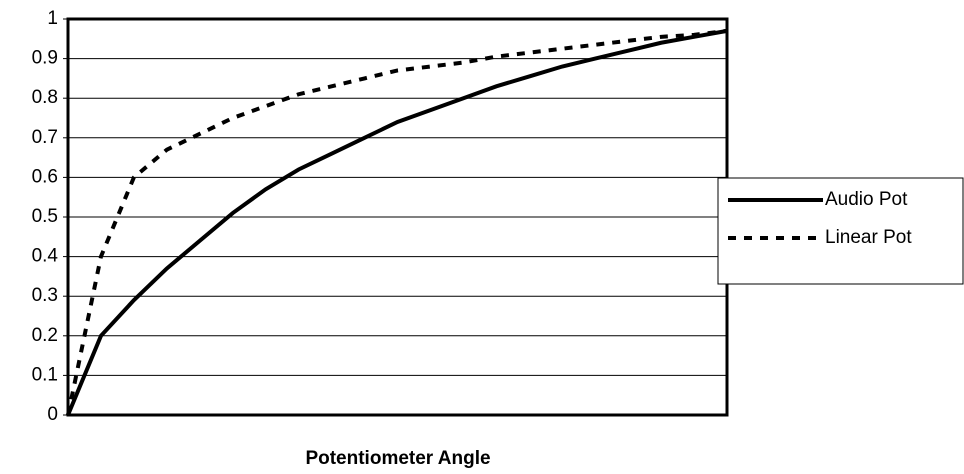 The height and width of the screenshot is (474, 964). I want to click on x-axis-label: Potentiometer Angle, so click(397, 458).